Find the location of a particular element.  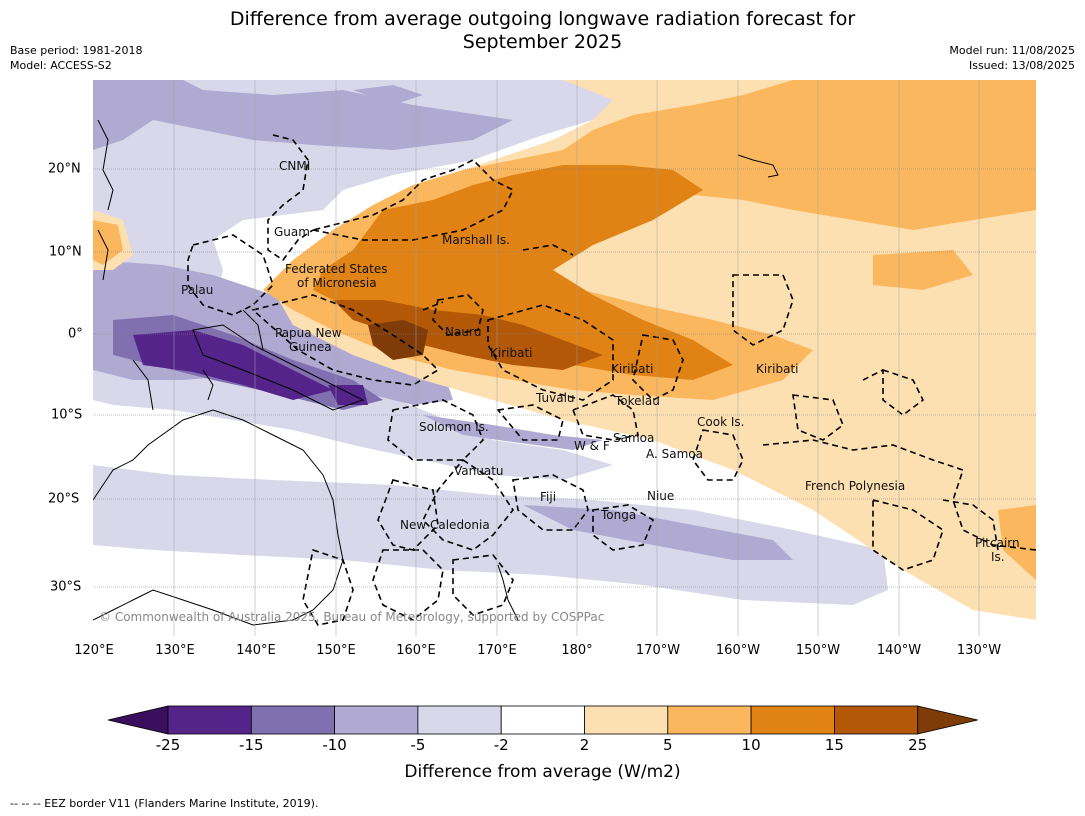

colorbar-label: 10 is located at coordinates (751, 745).